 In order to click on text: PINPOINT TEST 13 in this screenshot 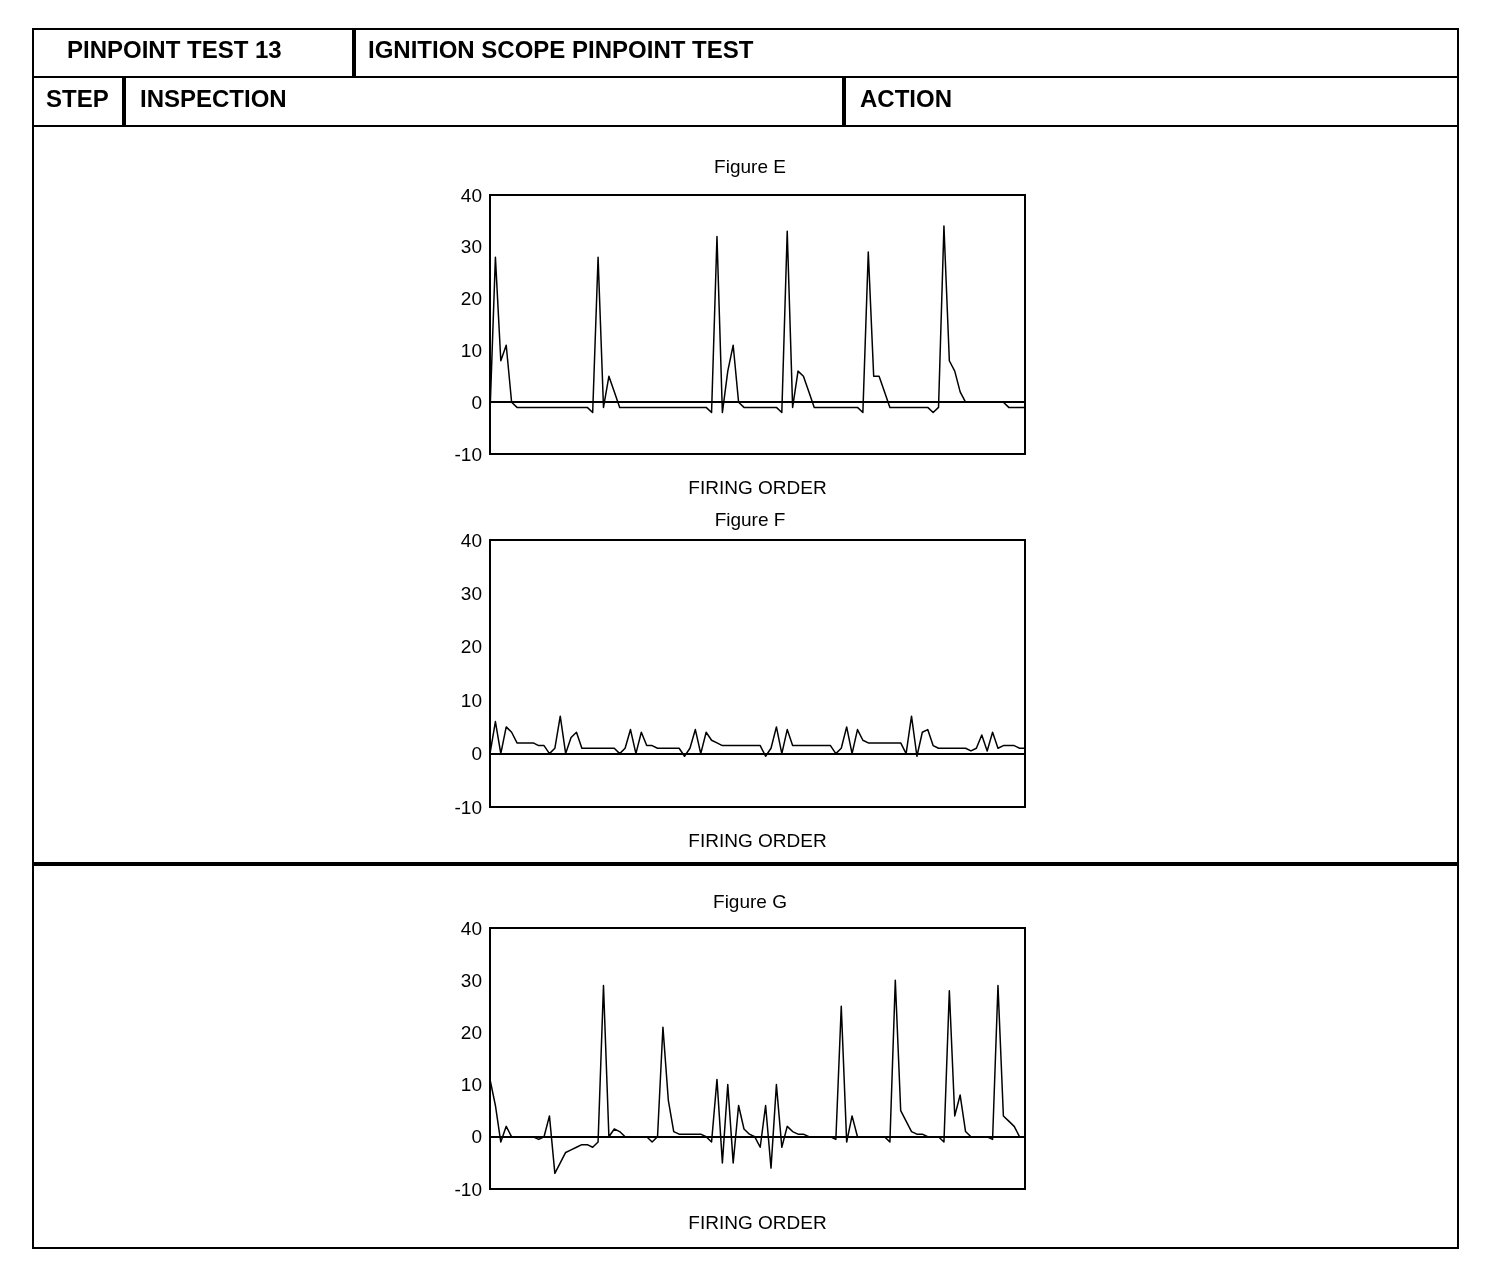, I will do `click(174, 50)`.